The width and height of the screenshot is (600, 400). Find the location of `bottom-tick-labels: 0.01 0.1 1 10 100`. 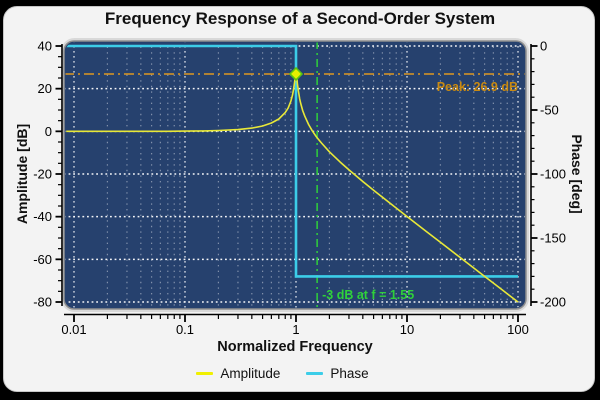

bottom-tick-labels: 0.01 0.1 1 10 100 is located at coordinates (295, 329).